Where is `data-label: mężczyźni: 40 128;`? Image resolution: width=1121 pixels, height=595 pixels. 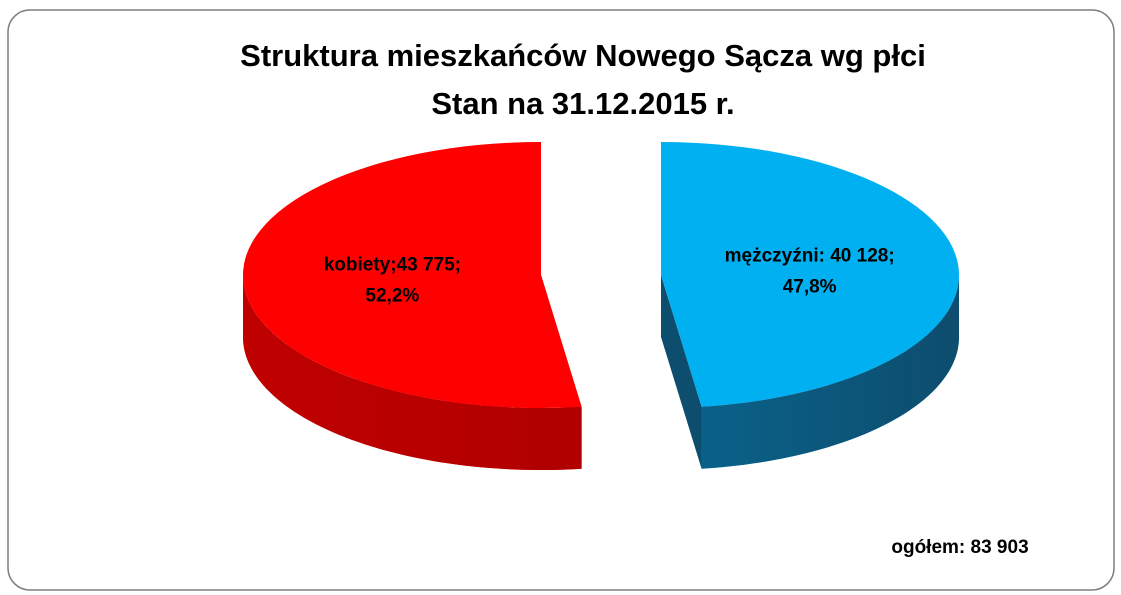
data-label: mężczyźni: 40 128; is located at coordinates (810, 255).